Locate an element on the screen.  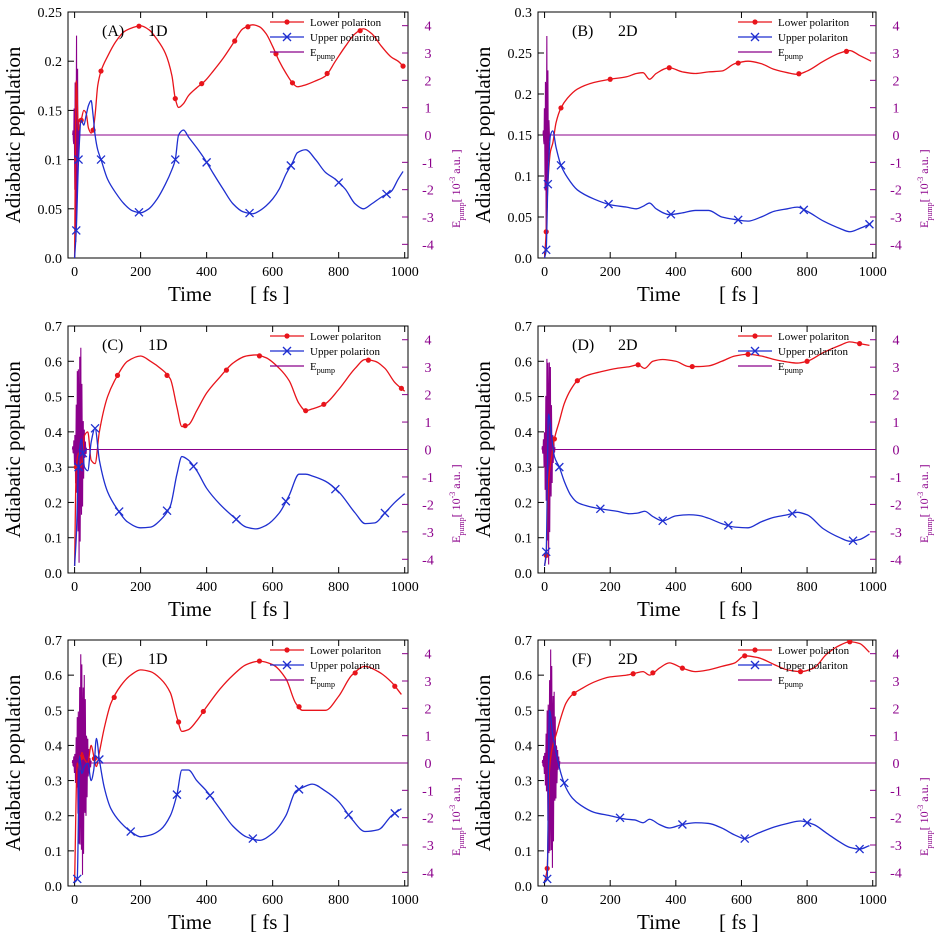
lower-polariton-line is located at coordinates (706, 454).